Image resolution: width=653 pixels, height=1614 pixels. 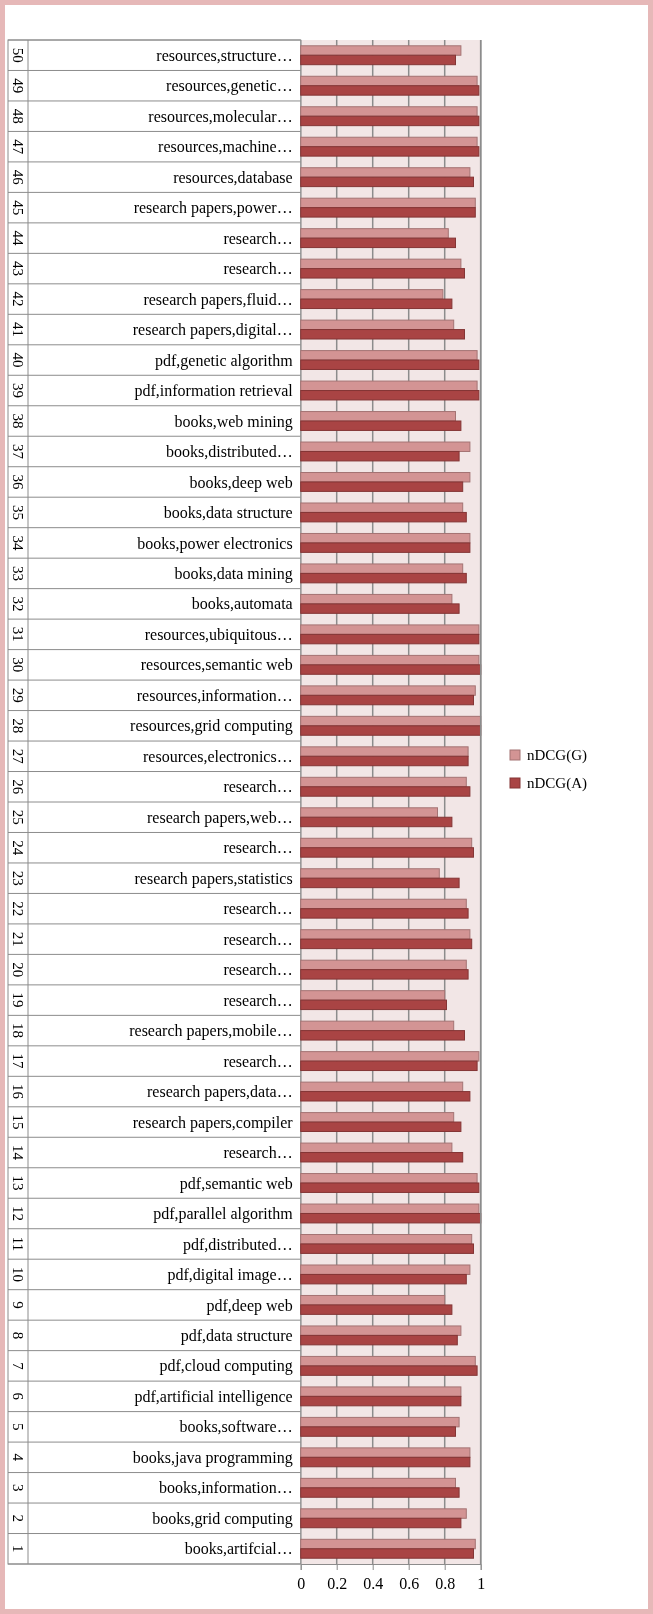 I want to click on category-label: 46, so click(x=17, y=177).